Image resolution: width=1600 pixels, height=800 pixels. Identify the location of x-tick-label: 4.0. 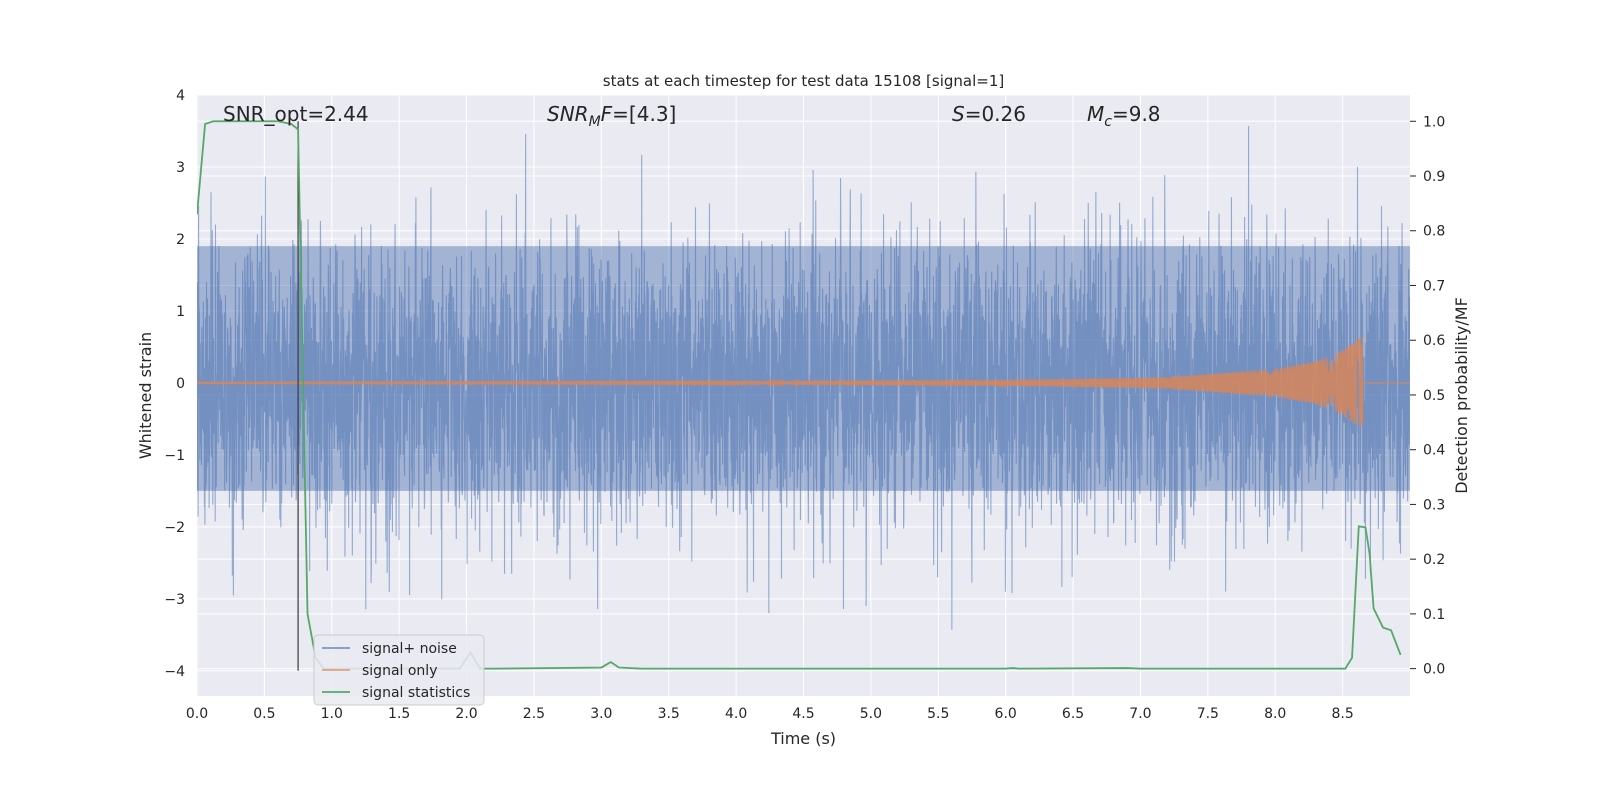
(736, 714).